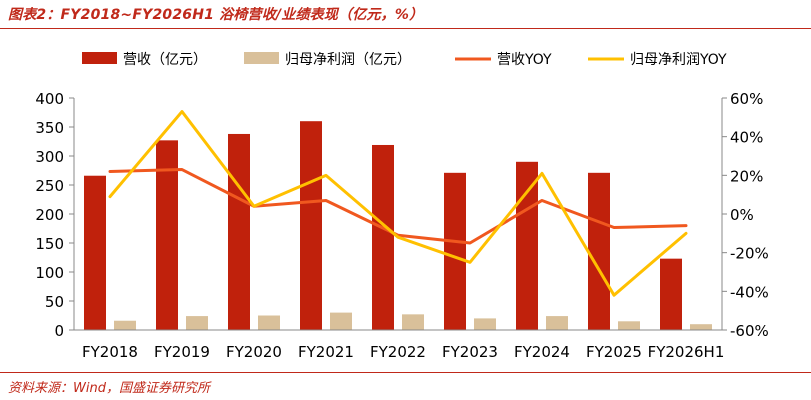 This screenshot has width=811, height=400. I want to click on left-tick-label: 0, so click(59, 331).